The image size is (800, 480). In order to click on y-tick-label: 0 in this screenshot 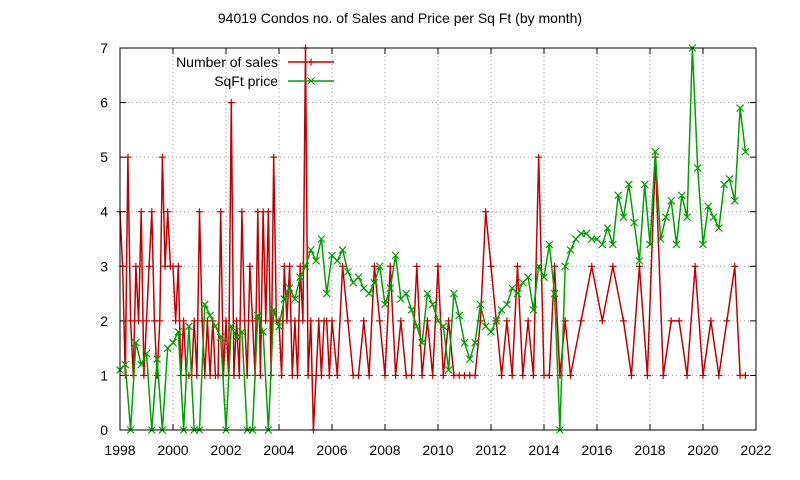, I will do `click(104, 430)`.